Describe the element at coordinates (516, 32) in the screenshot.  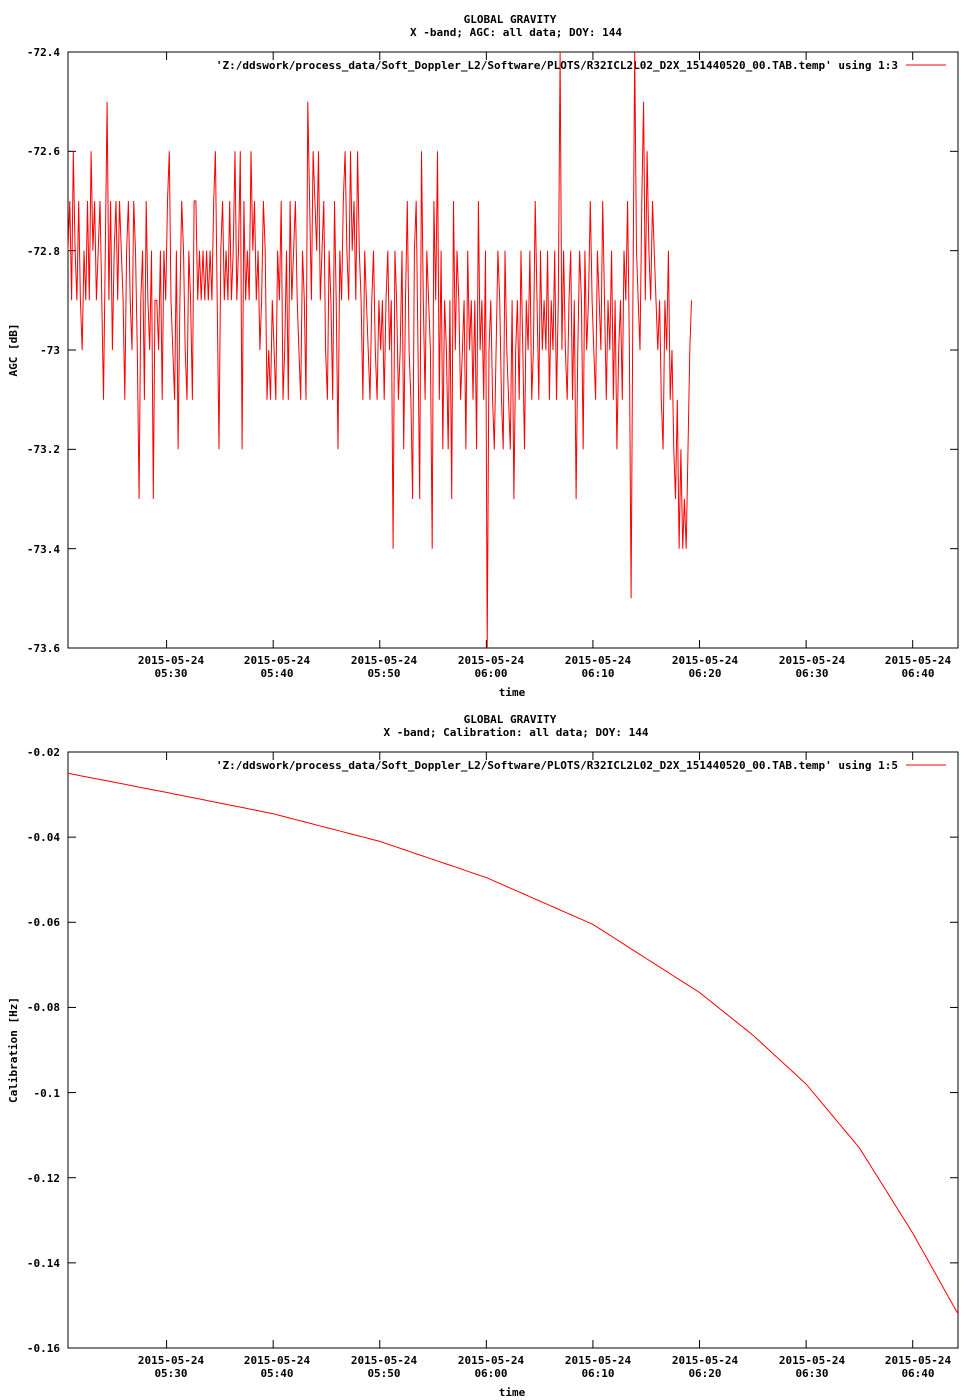
I see `chart-subtitle: X -band; AGC: all data; DOY: 144` at that location.